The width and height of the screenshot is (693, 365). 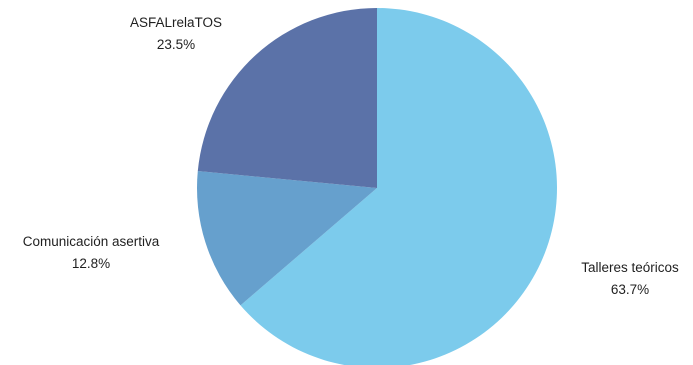 What do you see at coordinates (91, 241) in the screenshot?
I see `slice-label-comunicacion: Comunicación asertiva` at bounding box center [91, 241].